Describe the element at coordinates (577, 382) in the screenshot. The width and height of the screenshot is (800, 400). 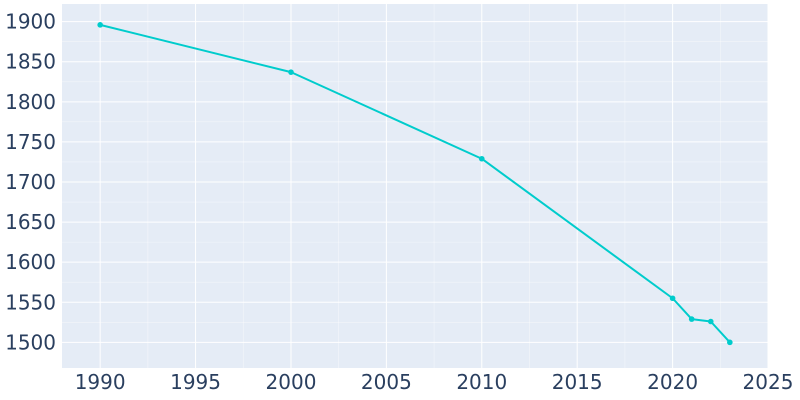
I see `x-tick-label: 2015` at that location.